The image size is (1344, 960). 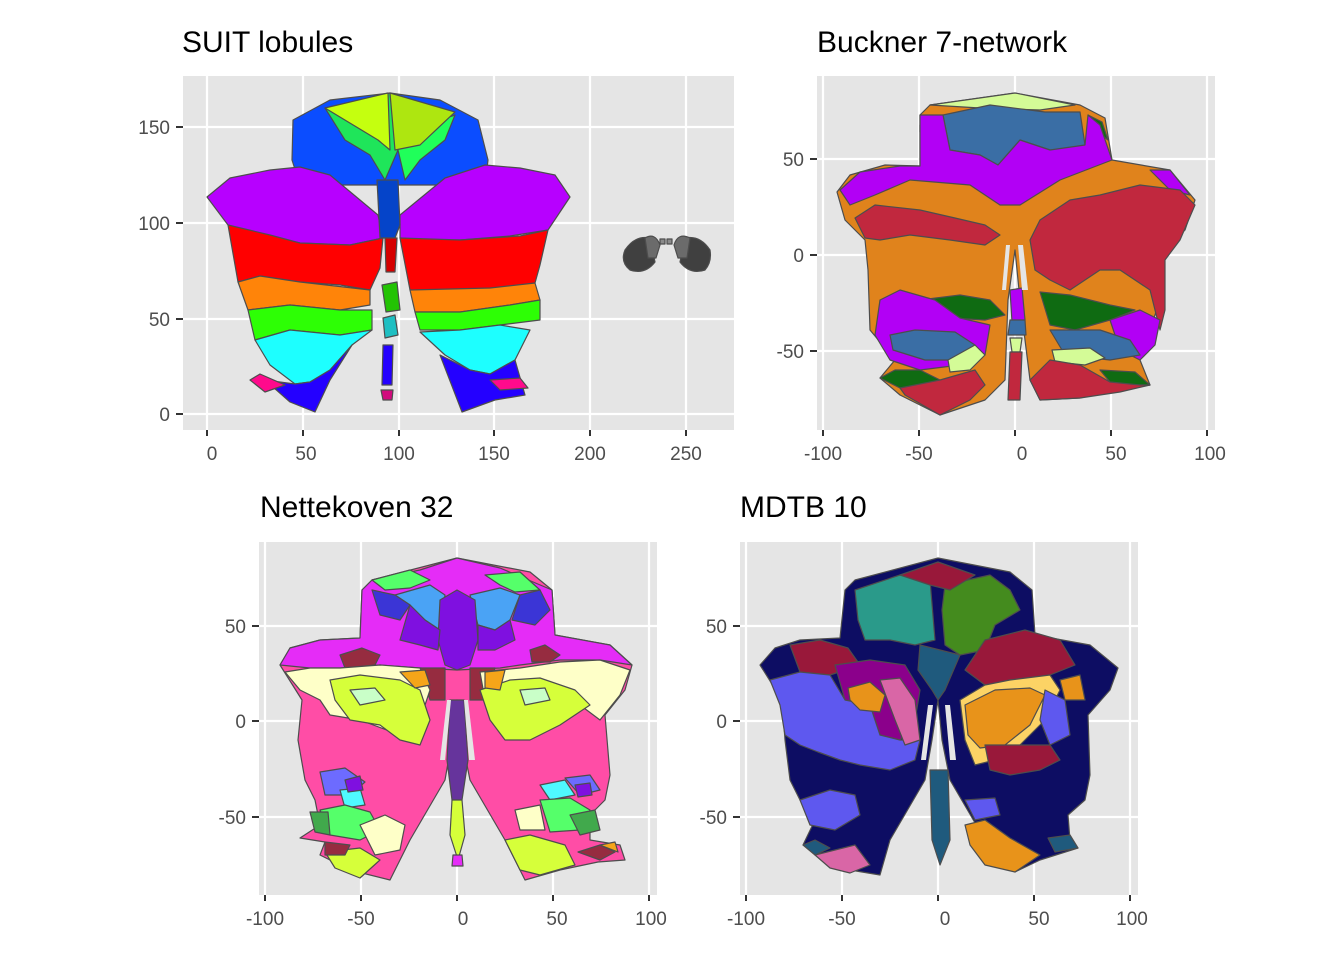 What do you see at coordinates (590, 454) in the screenshot?
I see `x-tick-label: 200` at bounding box center [590, 454].